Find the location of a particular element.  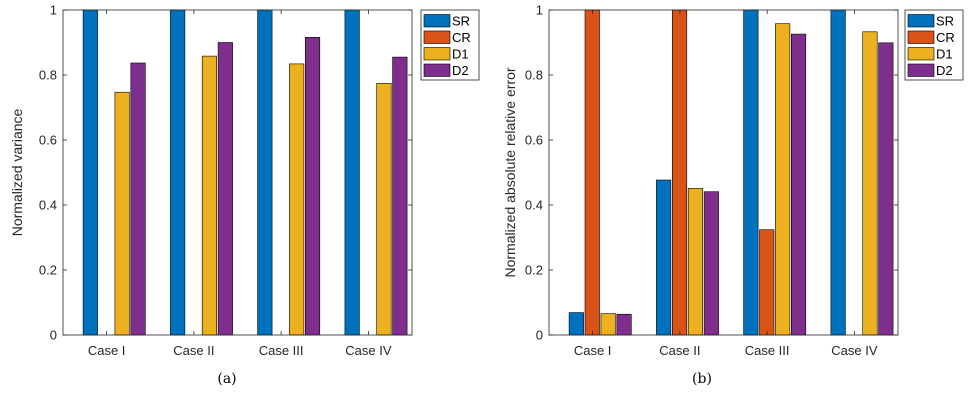

caption-b: (b) is located at coordinates (702, 379).